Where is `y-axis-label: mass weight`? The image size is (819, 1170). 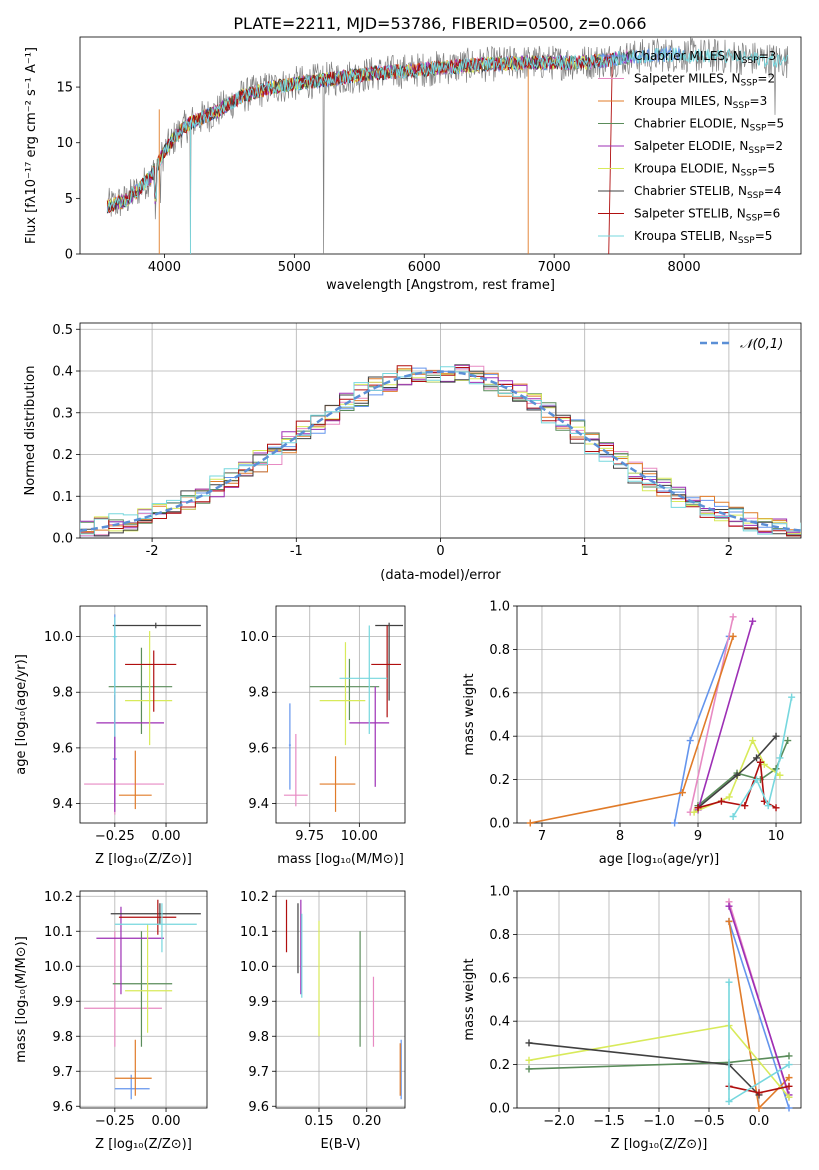 y-axis-label: mass weight is located at coordinates (469, 999).